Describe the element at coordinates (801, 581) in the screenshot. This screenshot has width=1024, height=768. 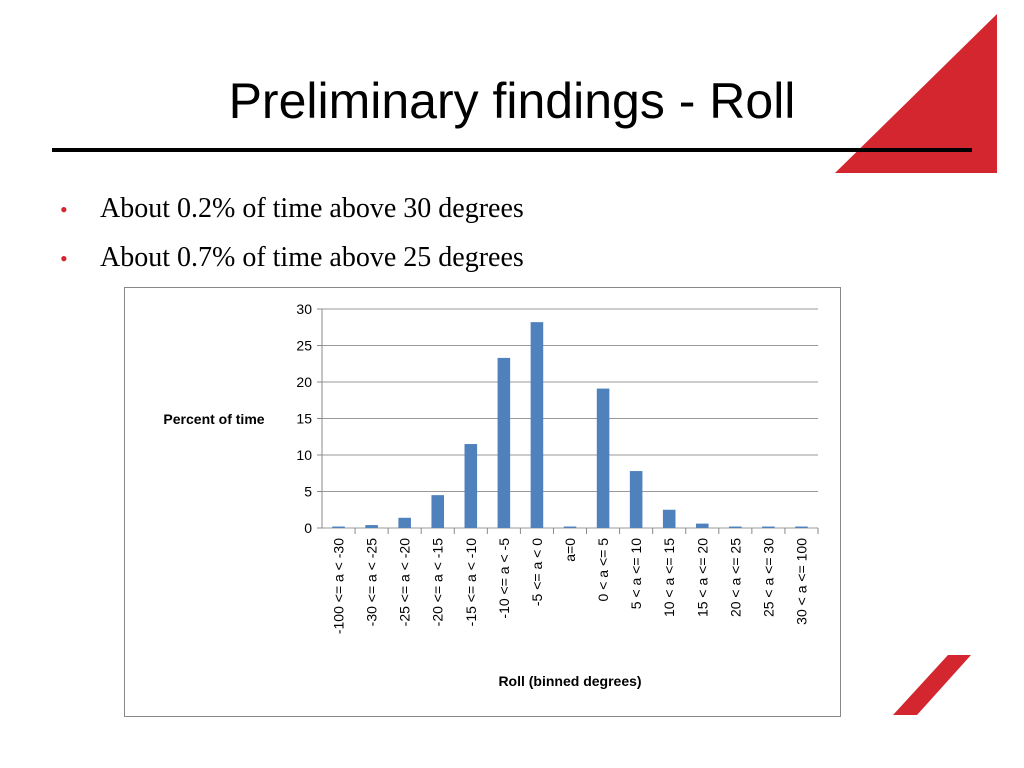
I see `x-tick-label: 30 < a <= 100` at that location.